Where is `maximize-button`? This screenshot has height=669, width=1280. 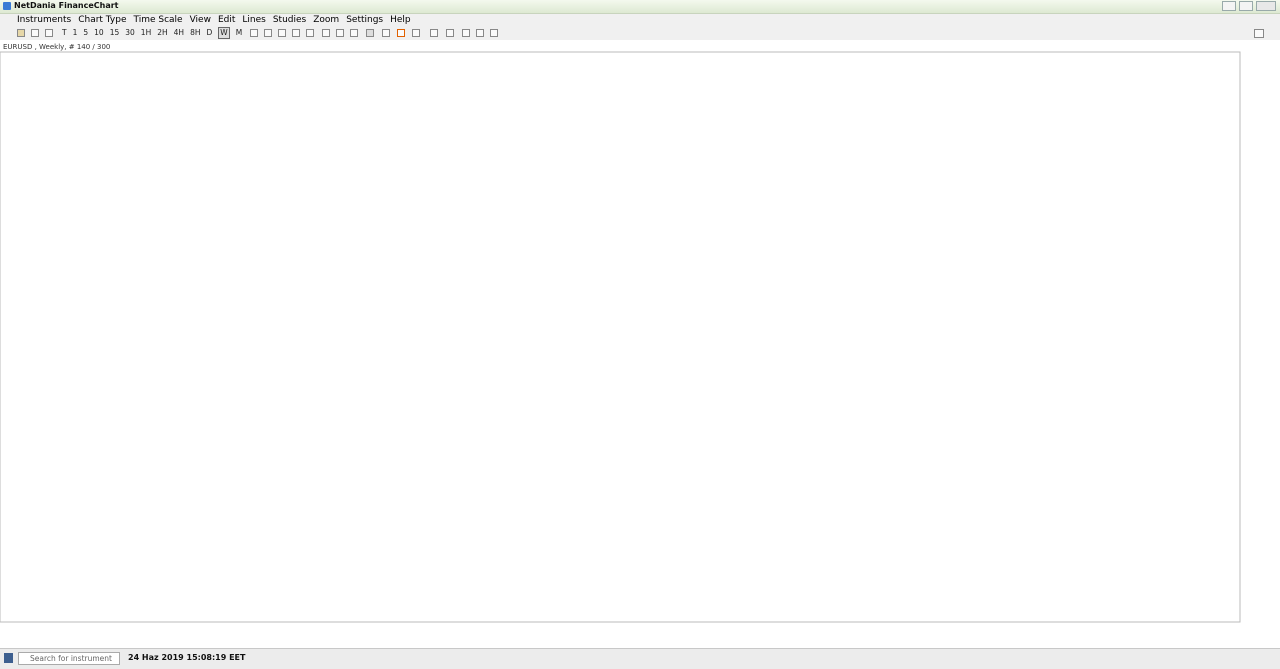 maximize-button is located at coordinates (1246, 6).